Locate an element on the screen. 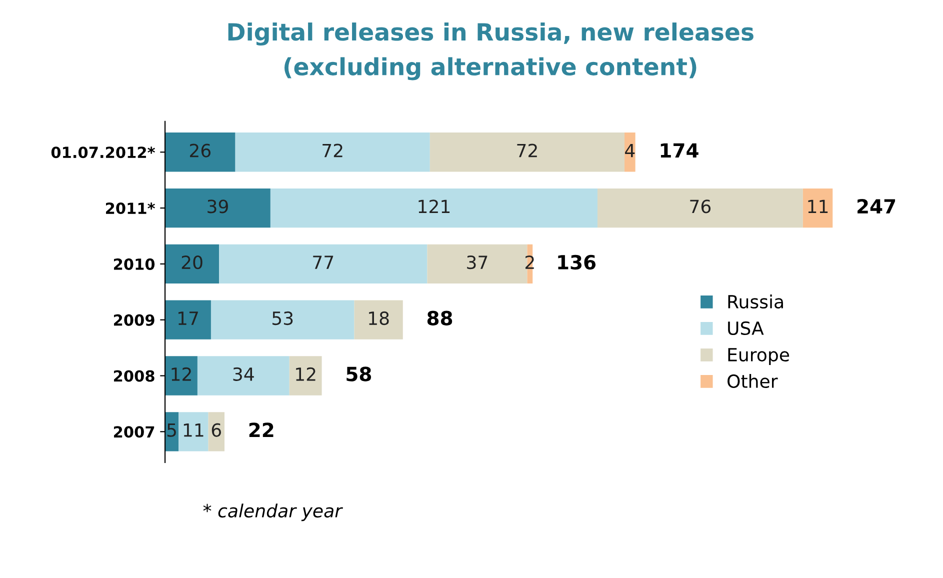 This screenshot has width=943, height=578. total-label: 136 is located at coordinates (577, 262).